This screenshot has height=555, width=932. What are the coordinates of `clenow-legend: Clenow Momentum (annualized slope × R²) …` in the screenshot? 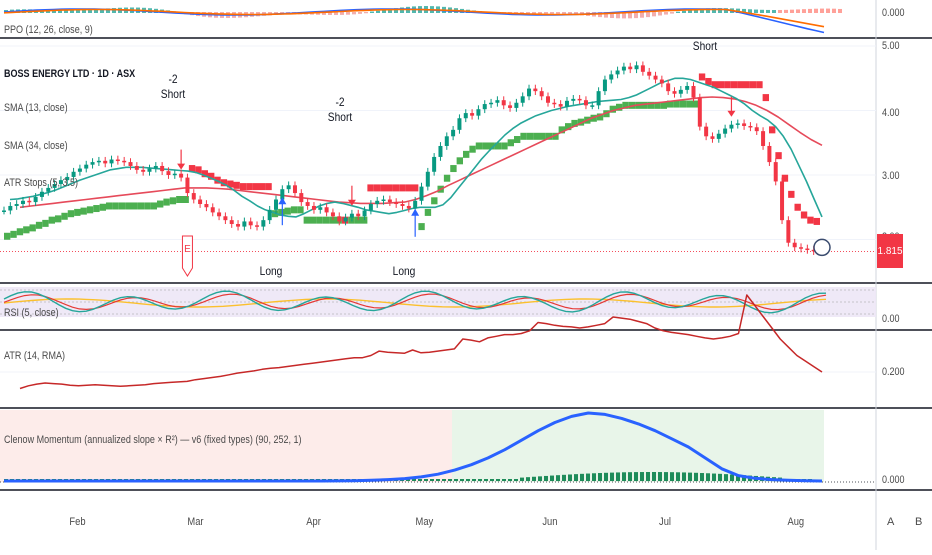 It's located at (153, 440).